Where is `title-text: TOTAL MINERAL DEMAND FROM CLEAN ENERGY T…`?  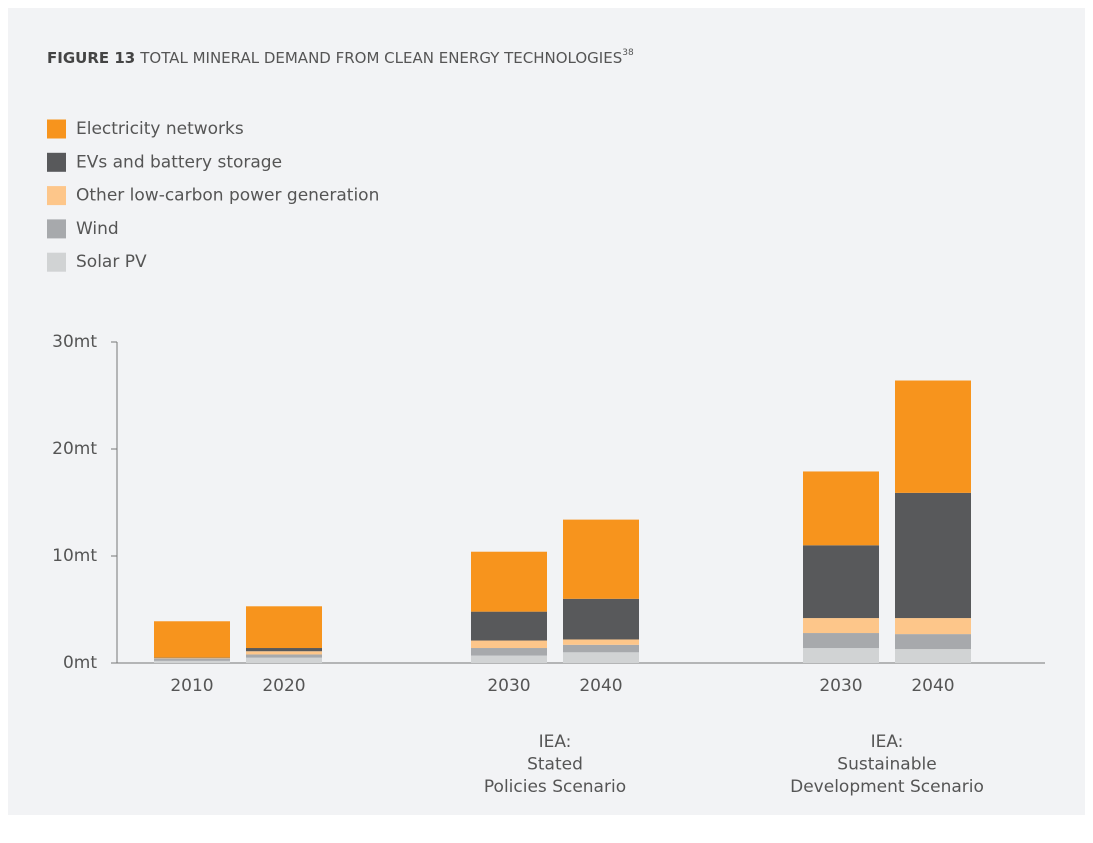
title-text: TOTAL MINERAL DEMAND FROM CLEAN ENERGY T… is located at coordinates (380, 58).